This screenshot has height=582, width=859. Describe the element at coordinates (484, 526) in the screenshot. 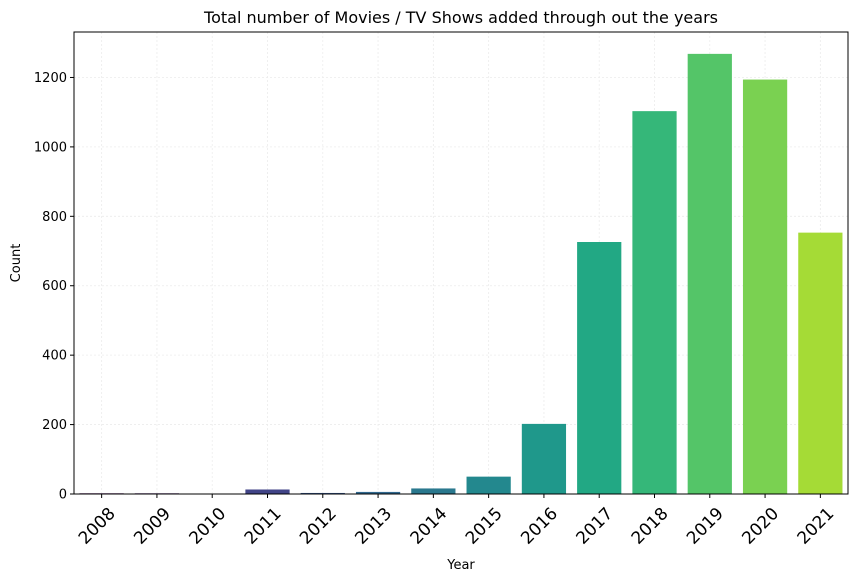

I see `x-tick-label: 2015` at that location.